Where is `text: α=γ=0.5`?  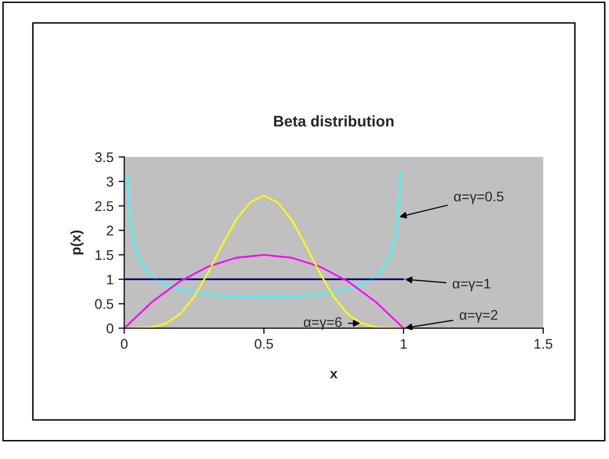 text: α=γ=0.5 is located at coordinates (479, 198).